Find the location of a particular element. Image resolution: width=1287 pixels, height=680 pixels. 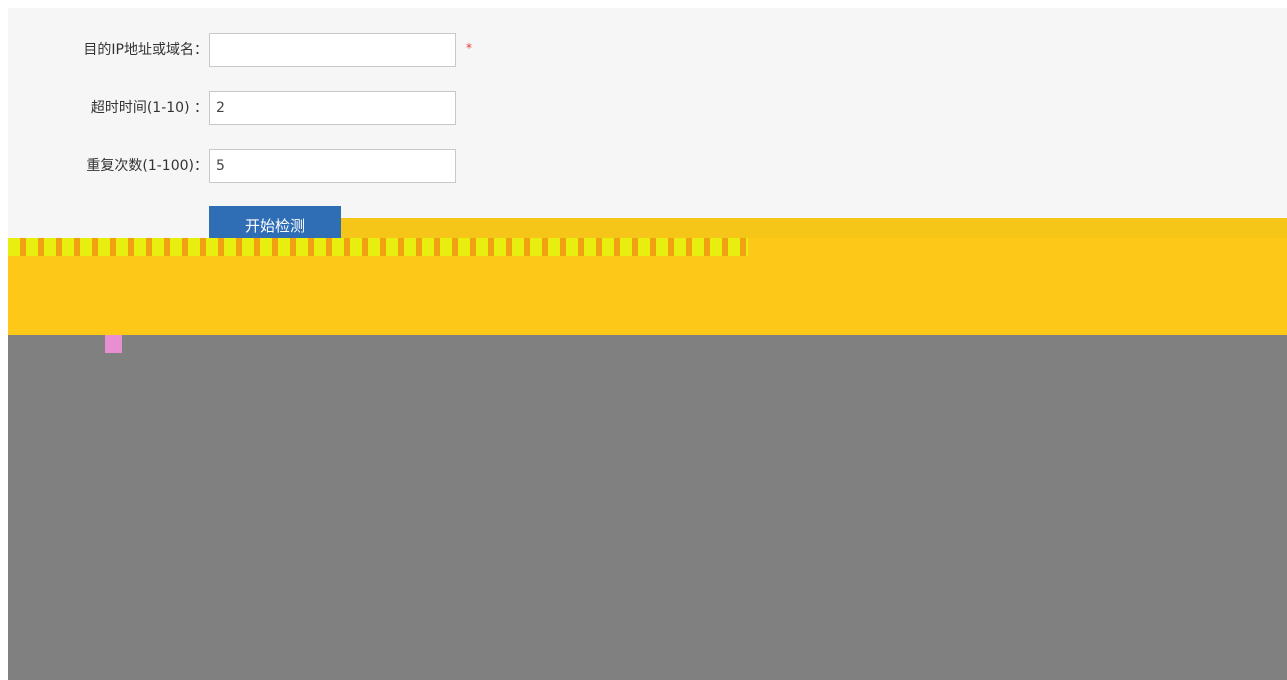

glitch-pixel is located at coordinates (113, 344).